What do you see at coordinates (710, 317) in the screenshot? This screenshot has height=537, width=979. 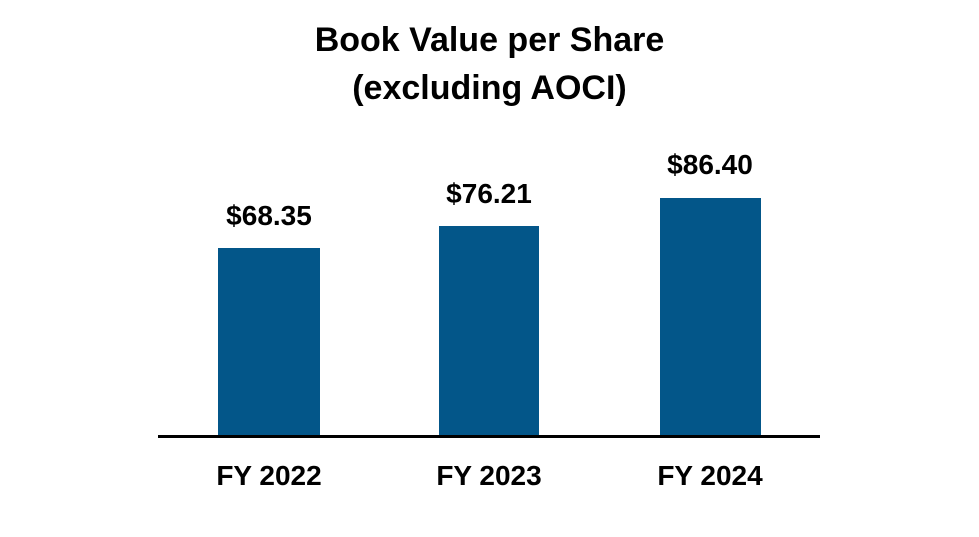 I see `bar-fy2024` at bounding box center [710, 317].